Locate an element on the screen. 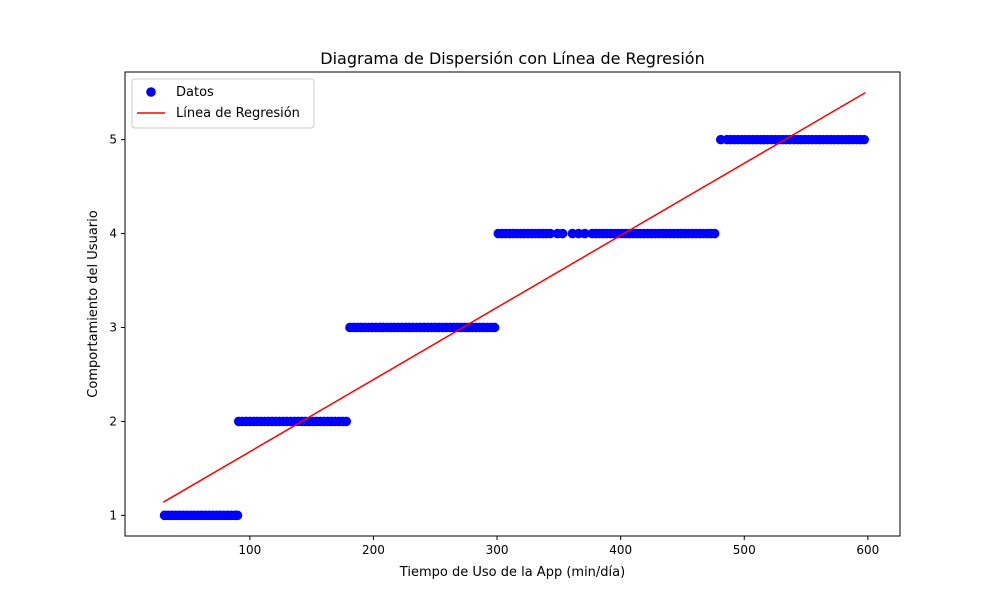 This screenshot has width=1000, height=600. y-tick-label: 4 is located at coordinates (113, 234).